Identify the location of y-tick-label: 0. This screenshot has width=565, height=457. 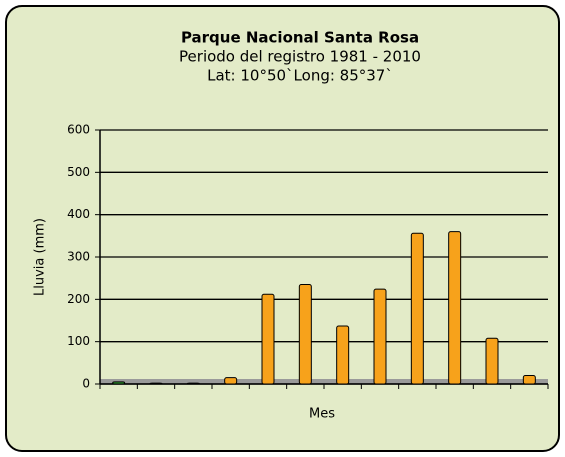
(86, 384).